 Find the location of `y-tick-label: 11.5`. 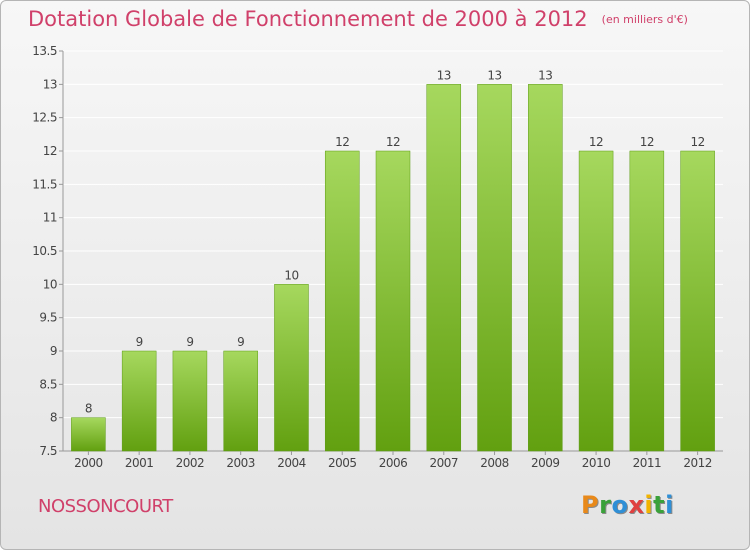

y-tick-label: 11.5 is located at coordinates (44, 184).